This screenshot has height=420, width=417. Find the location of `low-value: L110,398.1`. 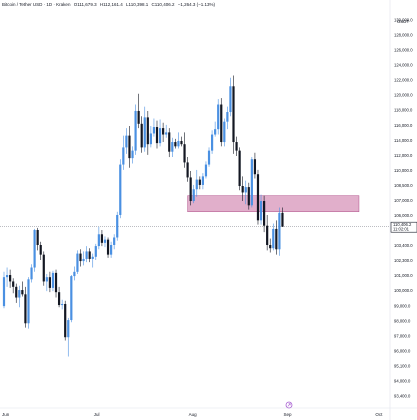

low-value: L110,398.1 is located at coordinates (137, 4).